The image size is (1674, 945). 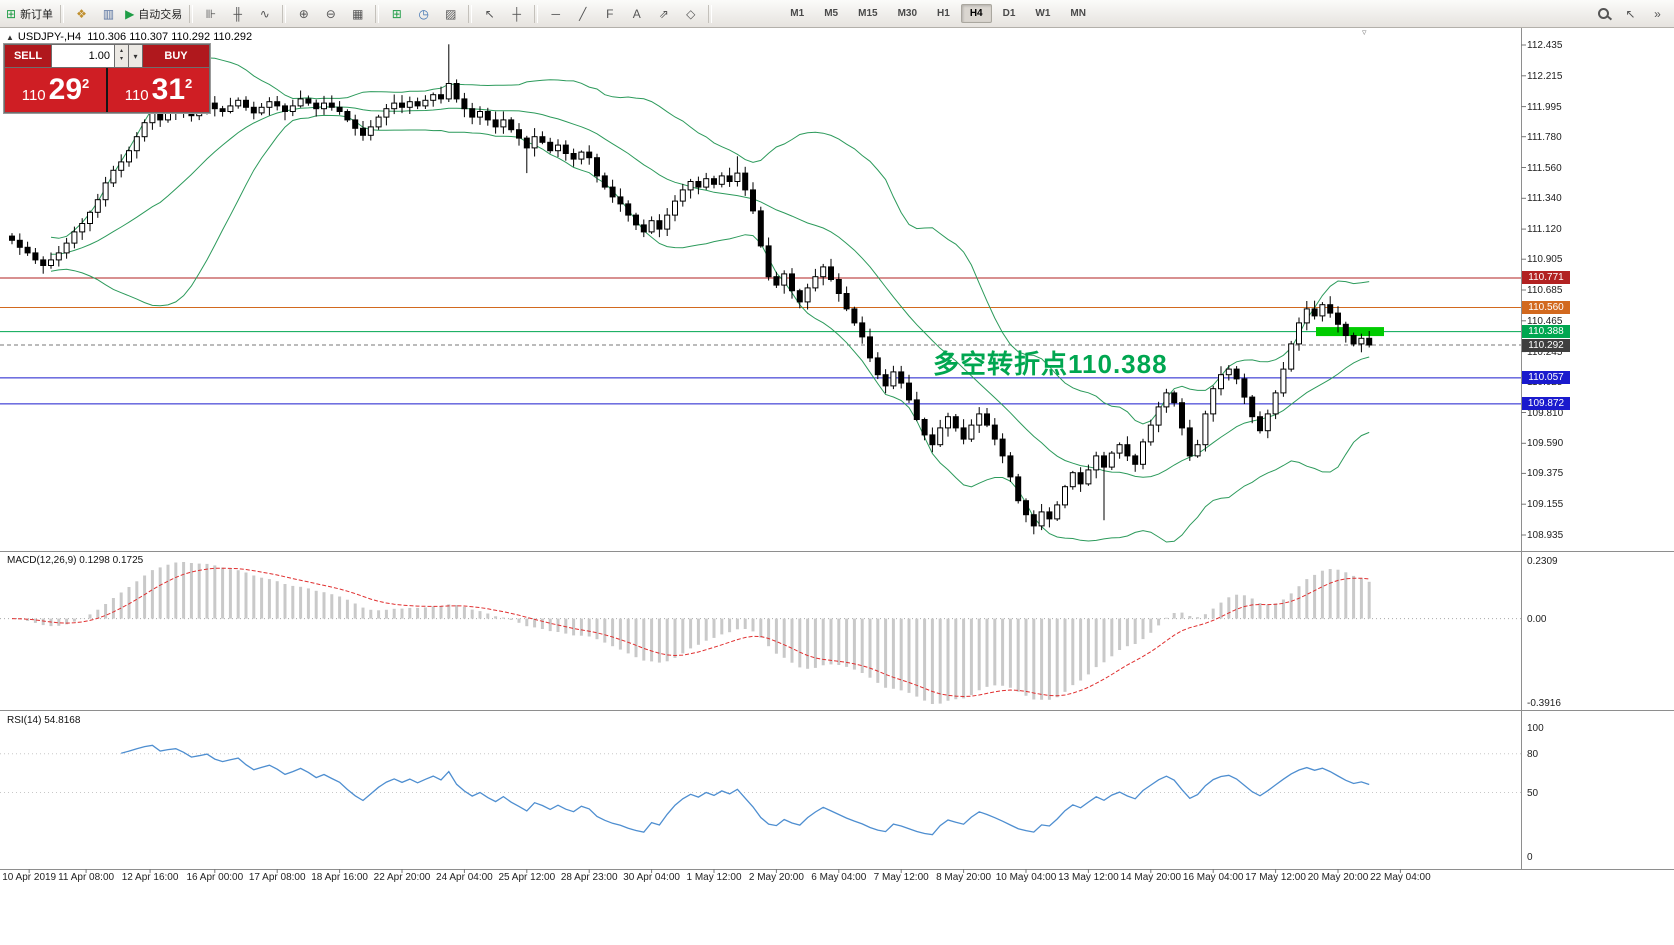 What do you see at coordinates (1088, 877) in the screenshot?
I see `time-axis-label: 13 May 12:00` at bounding box center [1088, 877].